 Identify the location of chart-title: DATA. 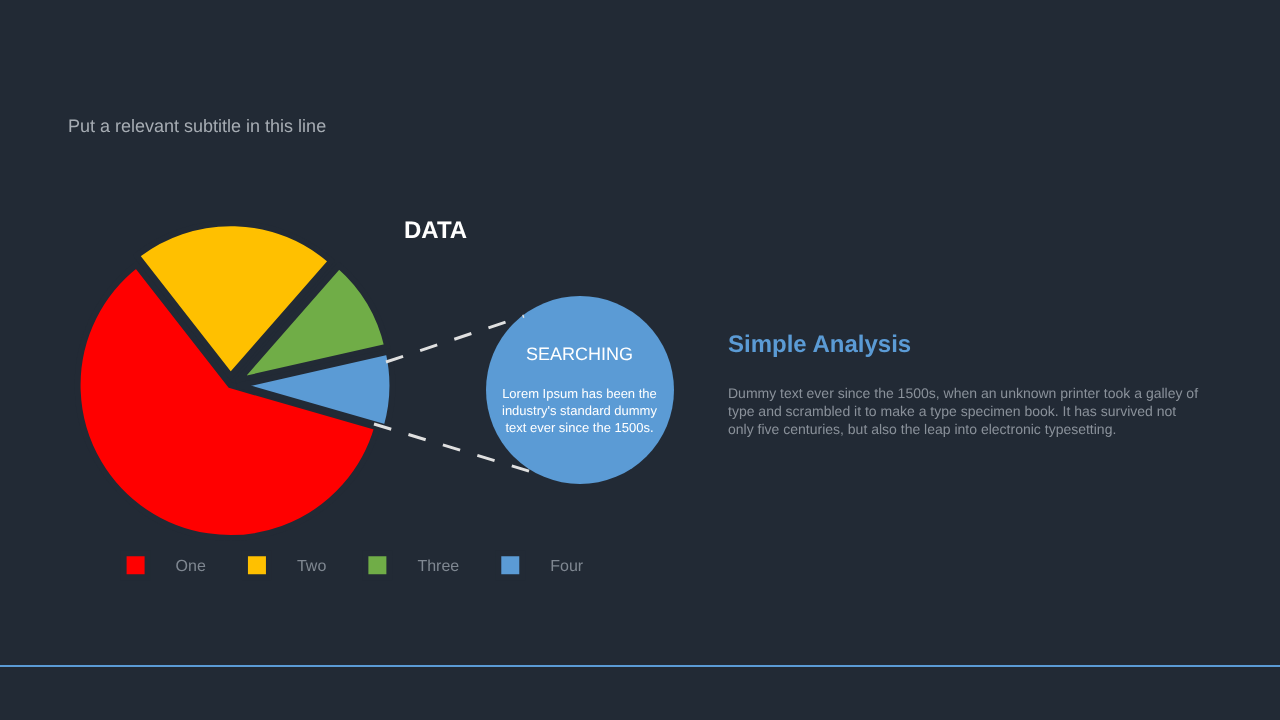
(436, 230).